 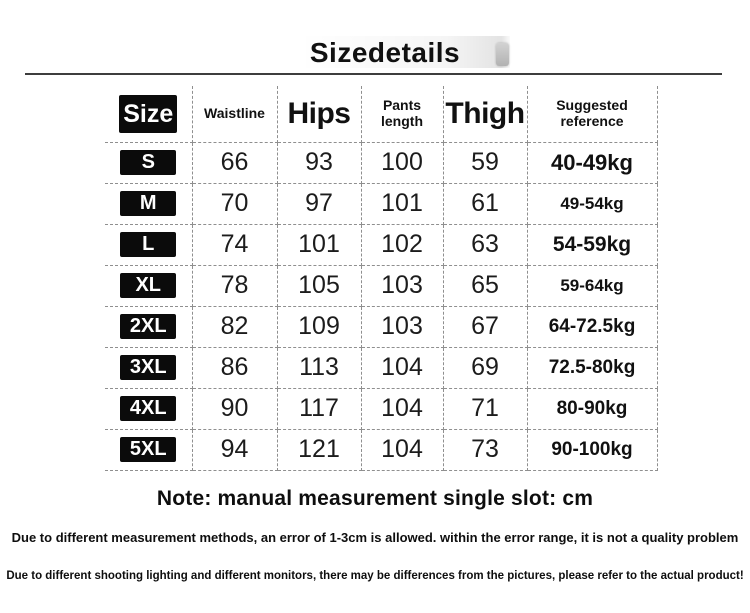 I want to click on size-header-badge: Size, so click(x=148, y=113).